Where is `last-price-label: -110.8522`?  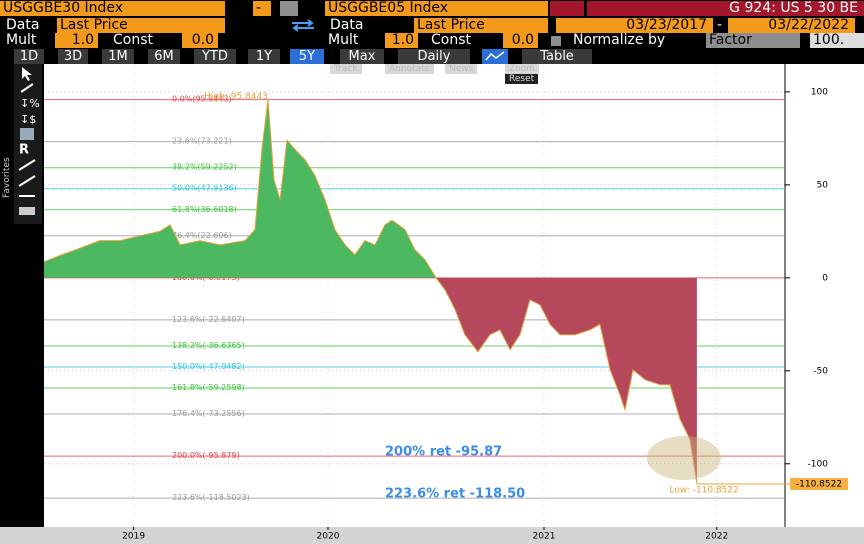 last-price-label: -110.8522 is located at coordinates (819, 484).